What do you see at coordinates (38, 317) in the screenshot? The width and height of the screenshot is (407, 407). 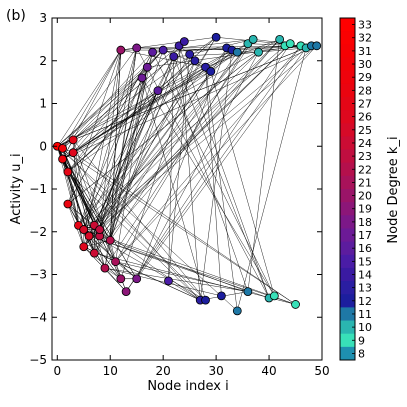 I see `y-tick-label: −4` at bounding box center [38, 317].